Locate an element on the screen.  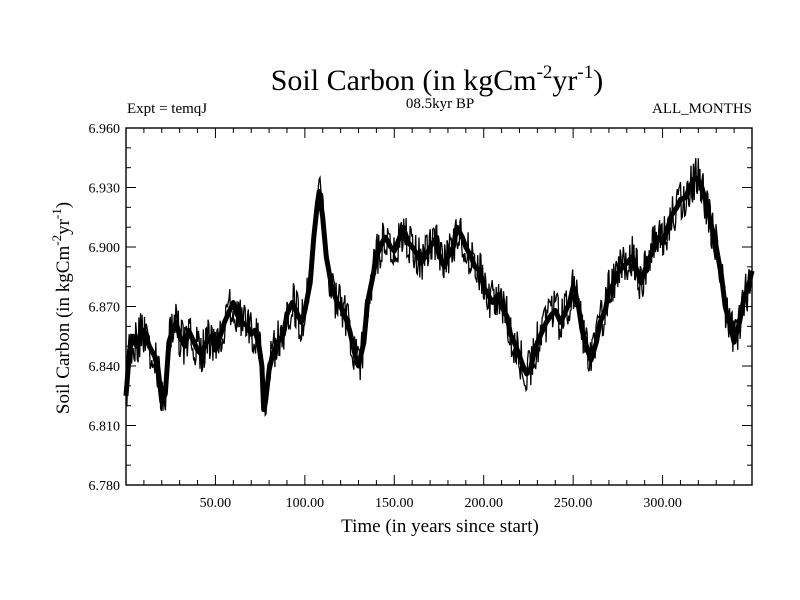
y-tick-label: 6.930 is located at coordinates (105, 189).